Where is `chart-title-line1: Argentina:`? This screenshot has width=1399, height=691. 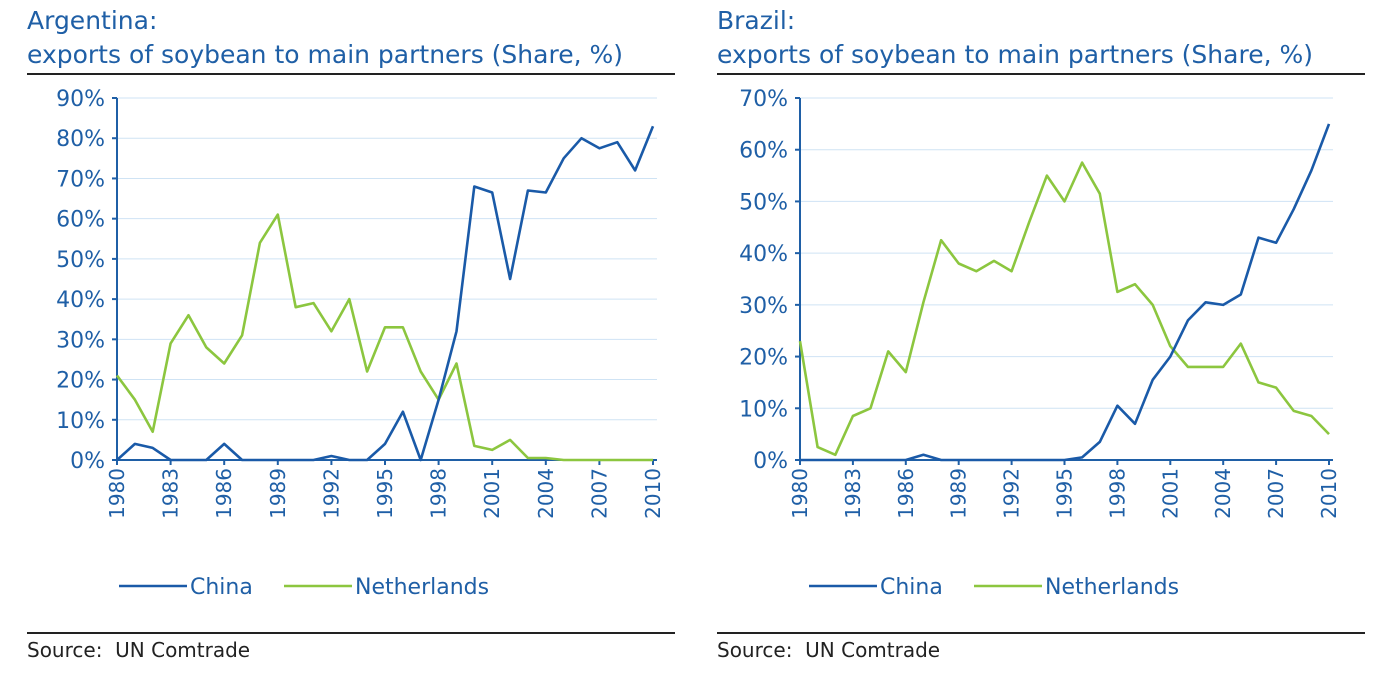 chart-title-line1: Argentina: is located at coordinates (92, 20).